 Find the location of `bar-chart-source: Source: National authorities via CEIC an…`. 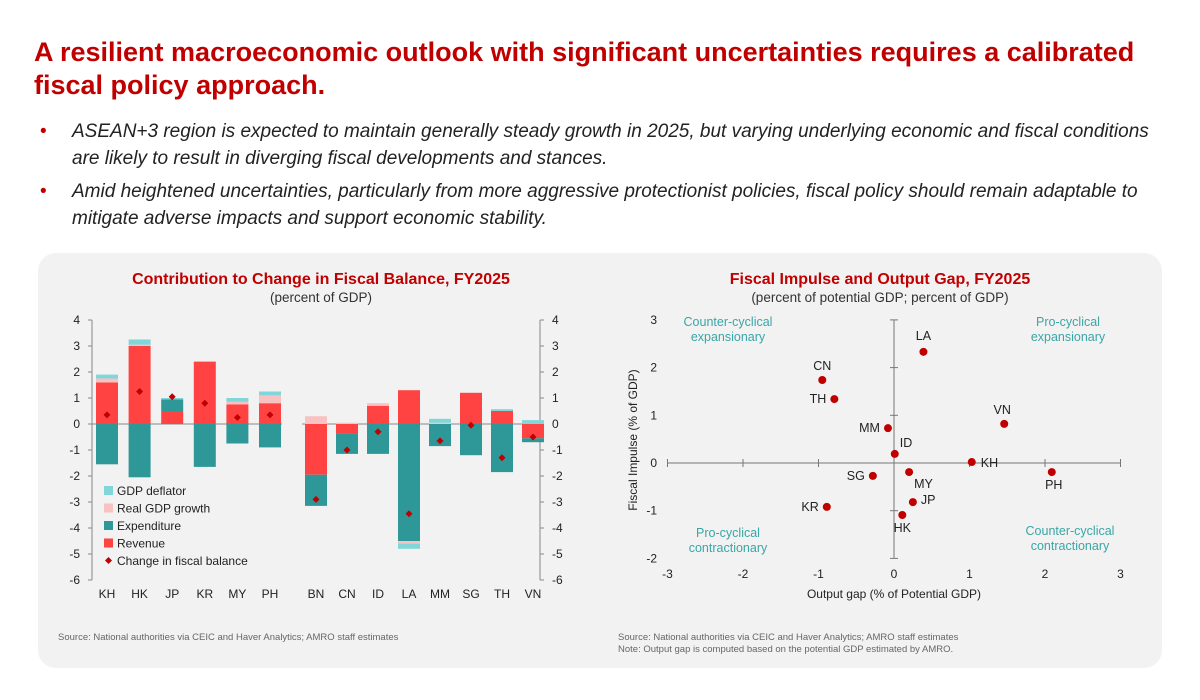

bar-chart-source: Source: National authorities via CEIC an… is located at coordinates (228, 637).